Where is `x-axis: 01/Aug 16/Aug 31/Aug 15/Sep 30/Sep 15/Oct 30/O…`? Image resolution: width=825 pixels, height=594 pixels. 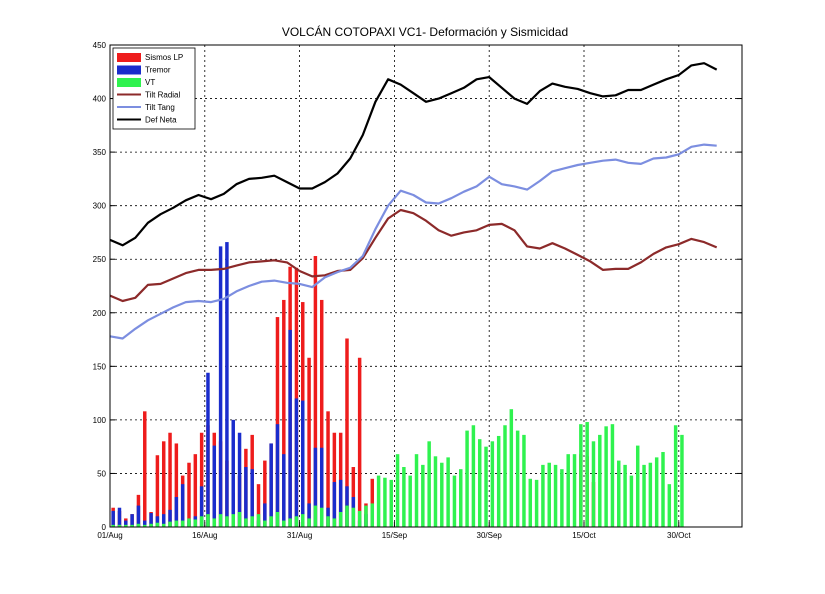 x-axis: 01/Aug 16/Aug 31/Aug 15/Sep 30/Sep 15/Oct 30/O… is located at coordinates (394, 531).